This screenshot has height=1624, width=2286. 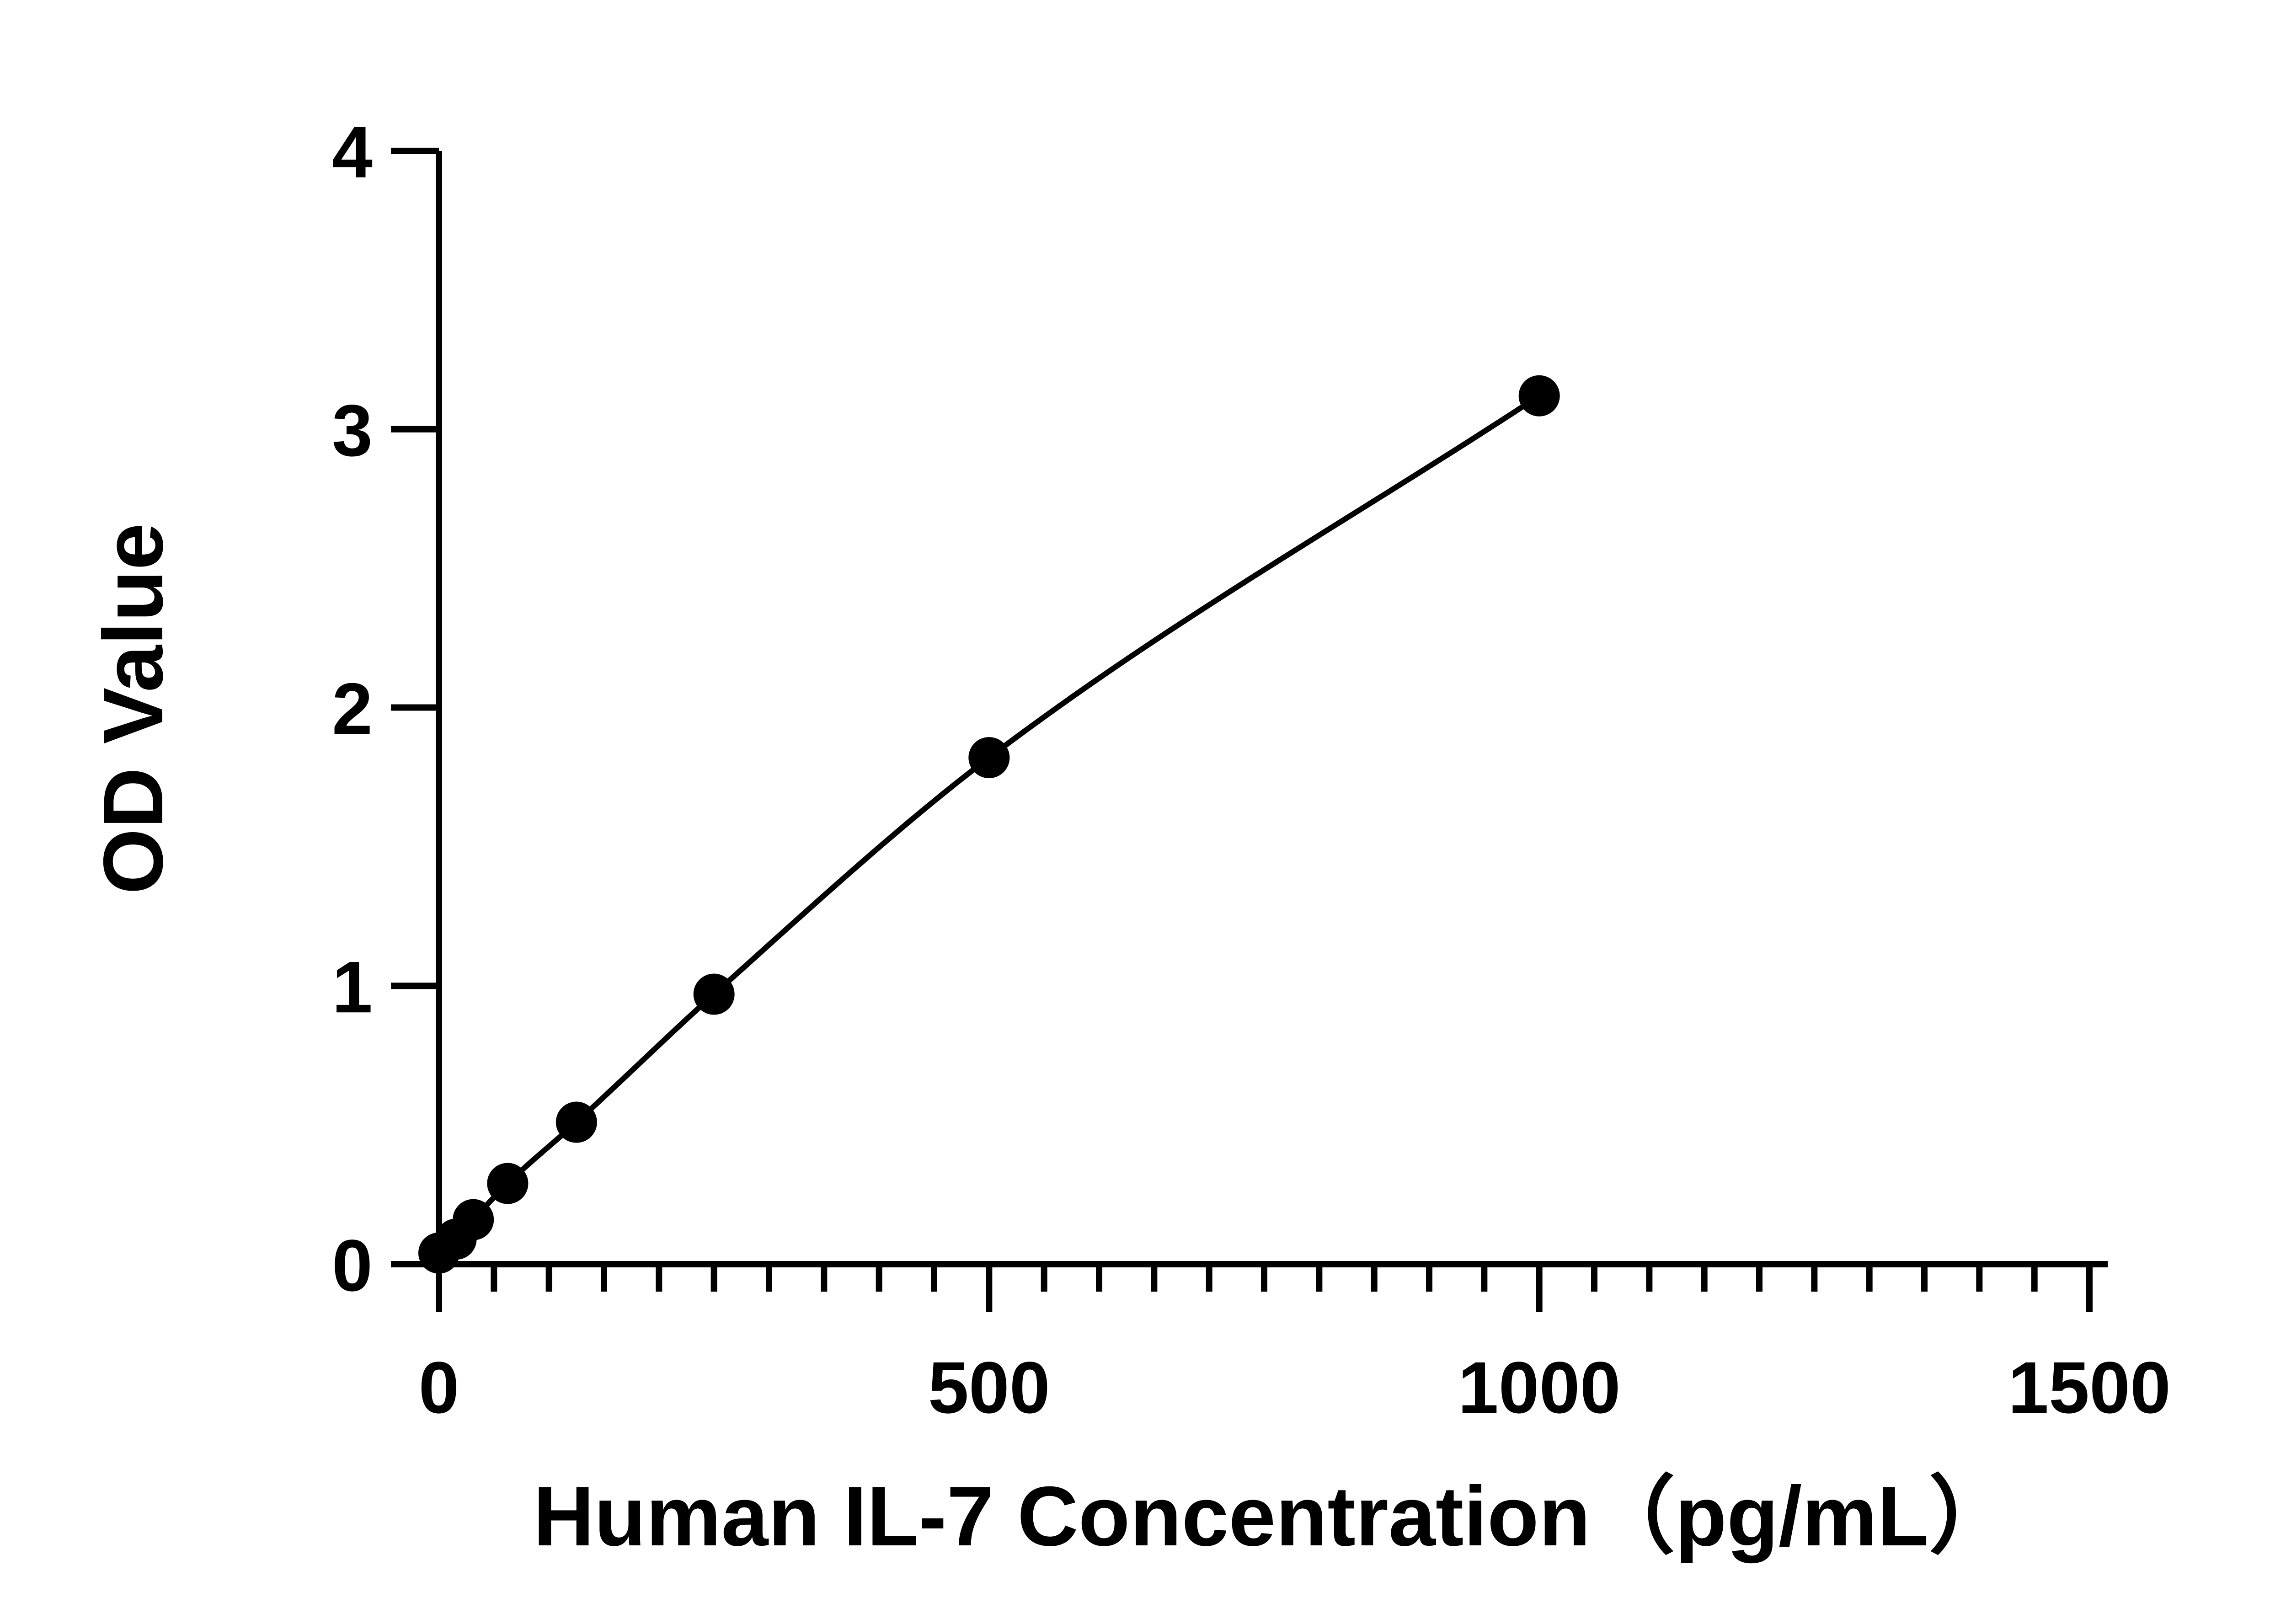 I want to click on y-axis-title: OD Value, so click(x=133, y=708).